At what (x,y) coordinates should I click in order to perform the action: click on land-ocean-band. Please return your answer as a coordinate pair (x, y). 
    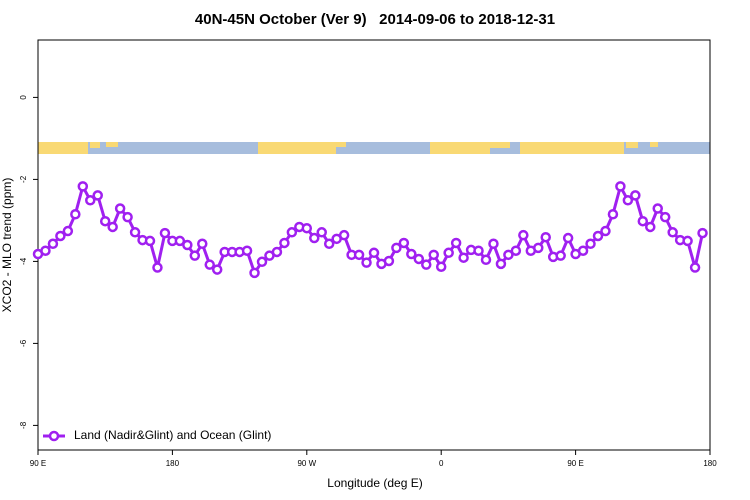
    Looking at the image, I should click on (374, 148).